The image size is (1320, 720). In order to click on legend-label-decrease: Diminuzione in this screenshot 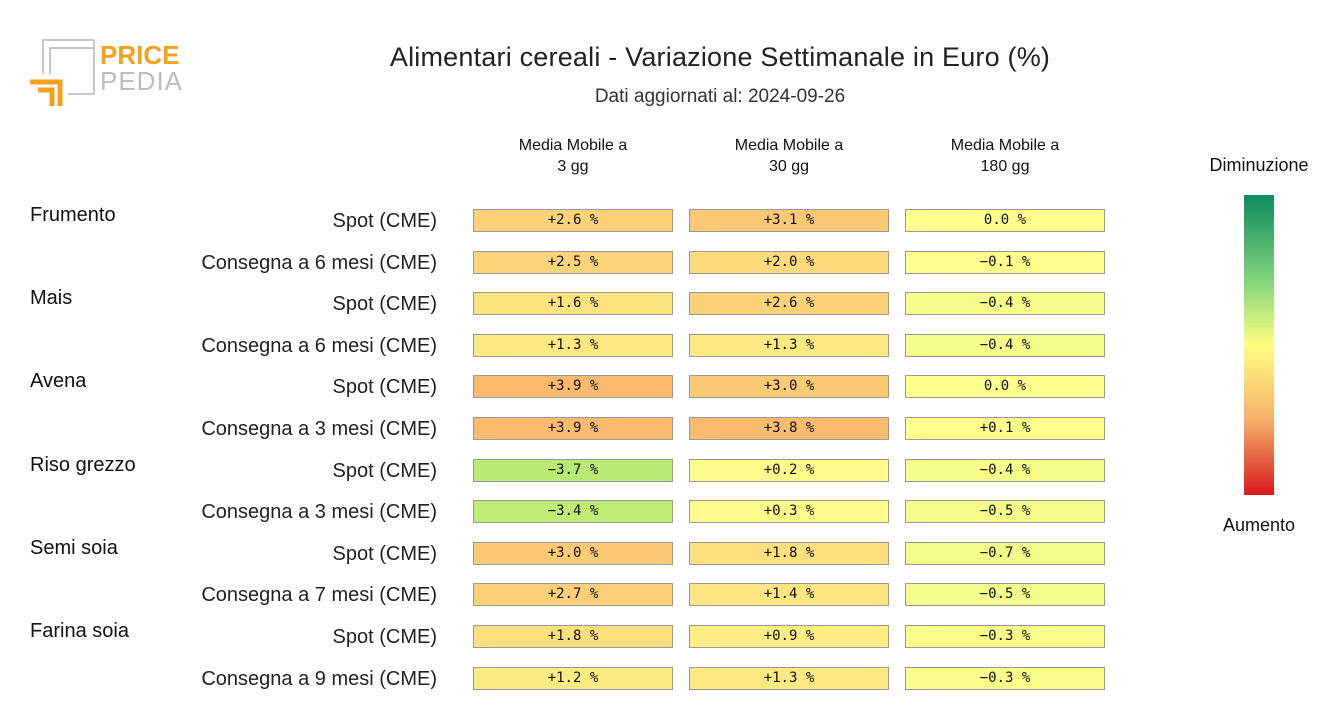, I will do `click(1259, 165)`.